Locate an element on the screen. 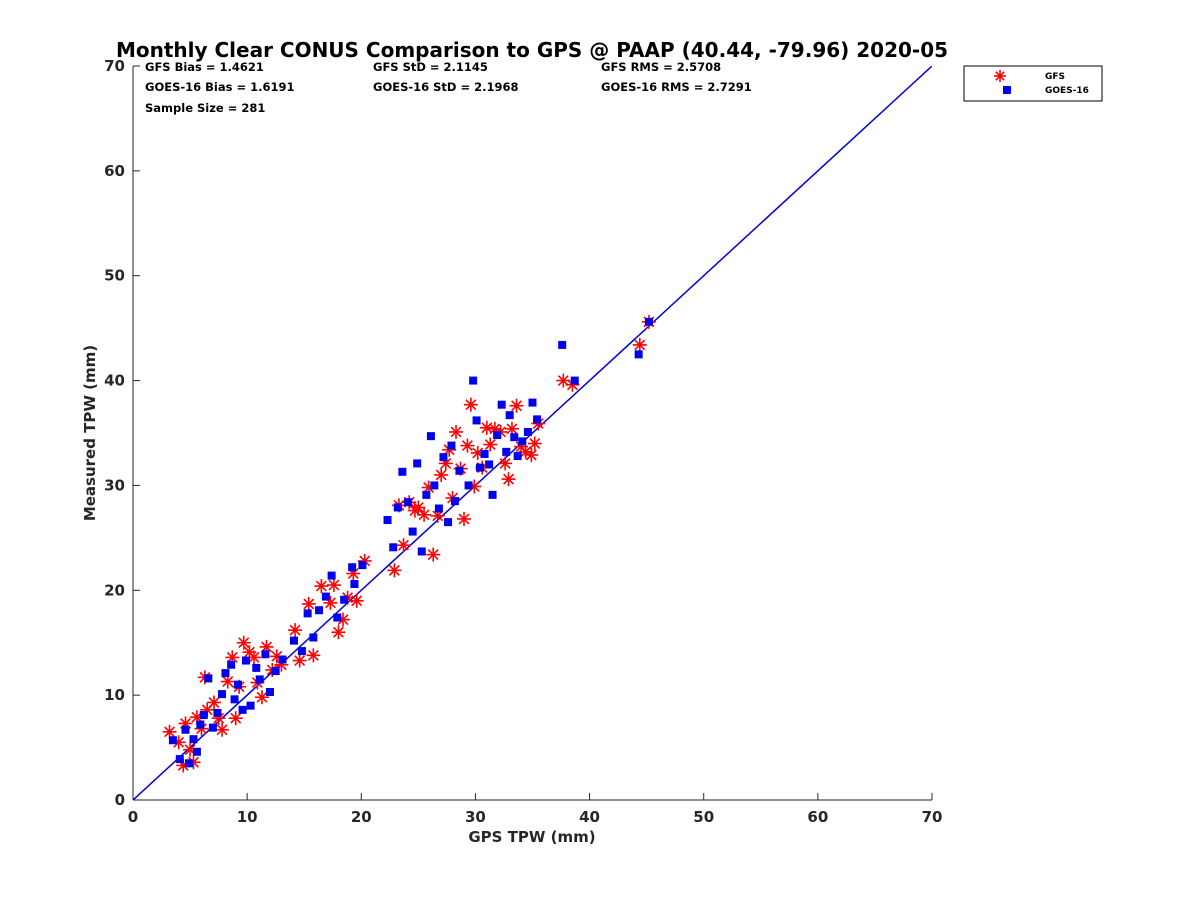  y-axis-ticks: 0 10 20 30 40 50 60 70 is located at coordinates (122, 433).